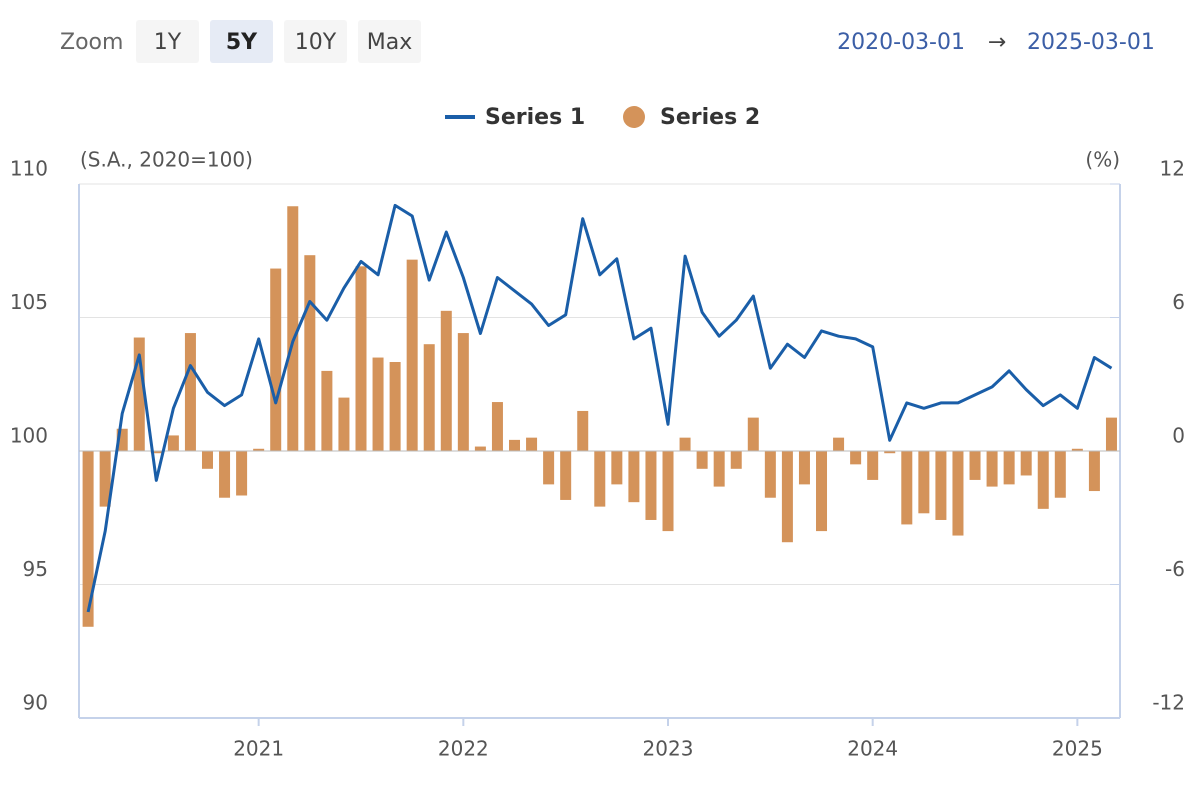 The image size is (1200, 800). I want to click on range-to: 2025-03-01, so click(1091, 42).